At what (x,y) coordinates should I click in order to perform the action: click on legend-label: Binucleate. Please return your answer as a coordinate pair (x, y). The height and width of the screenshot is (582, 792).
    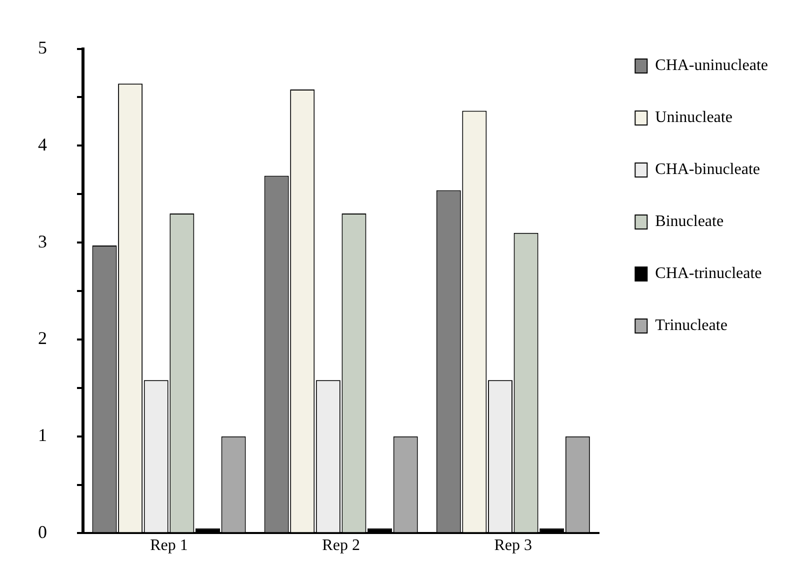
    Looking at the image, I should click on (689, 221).